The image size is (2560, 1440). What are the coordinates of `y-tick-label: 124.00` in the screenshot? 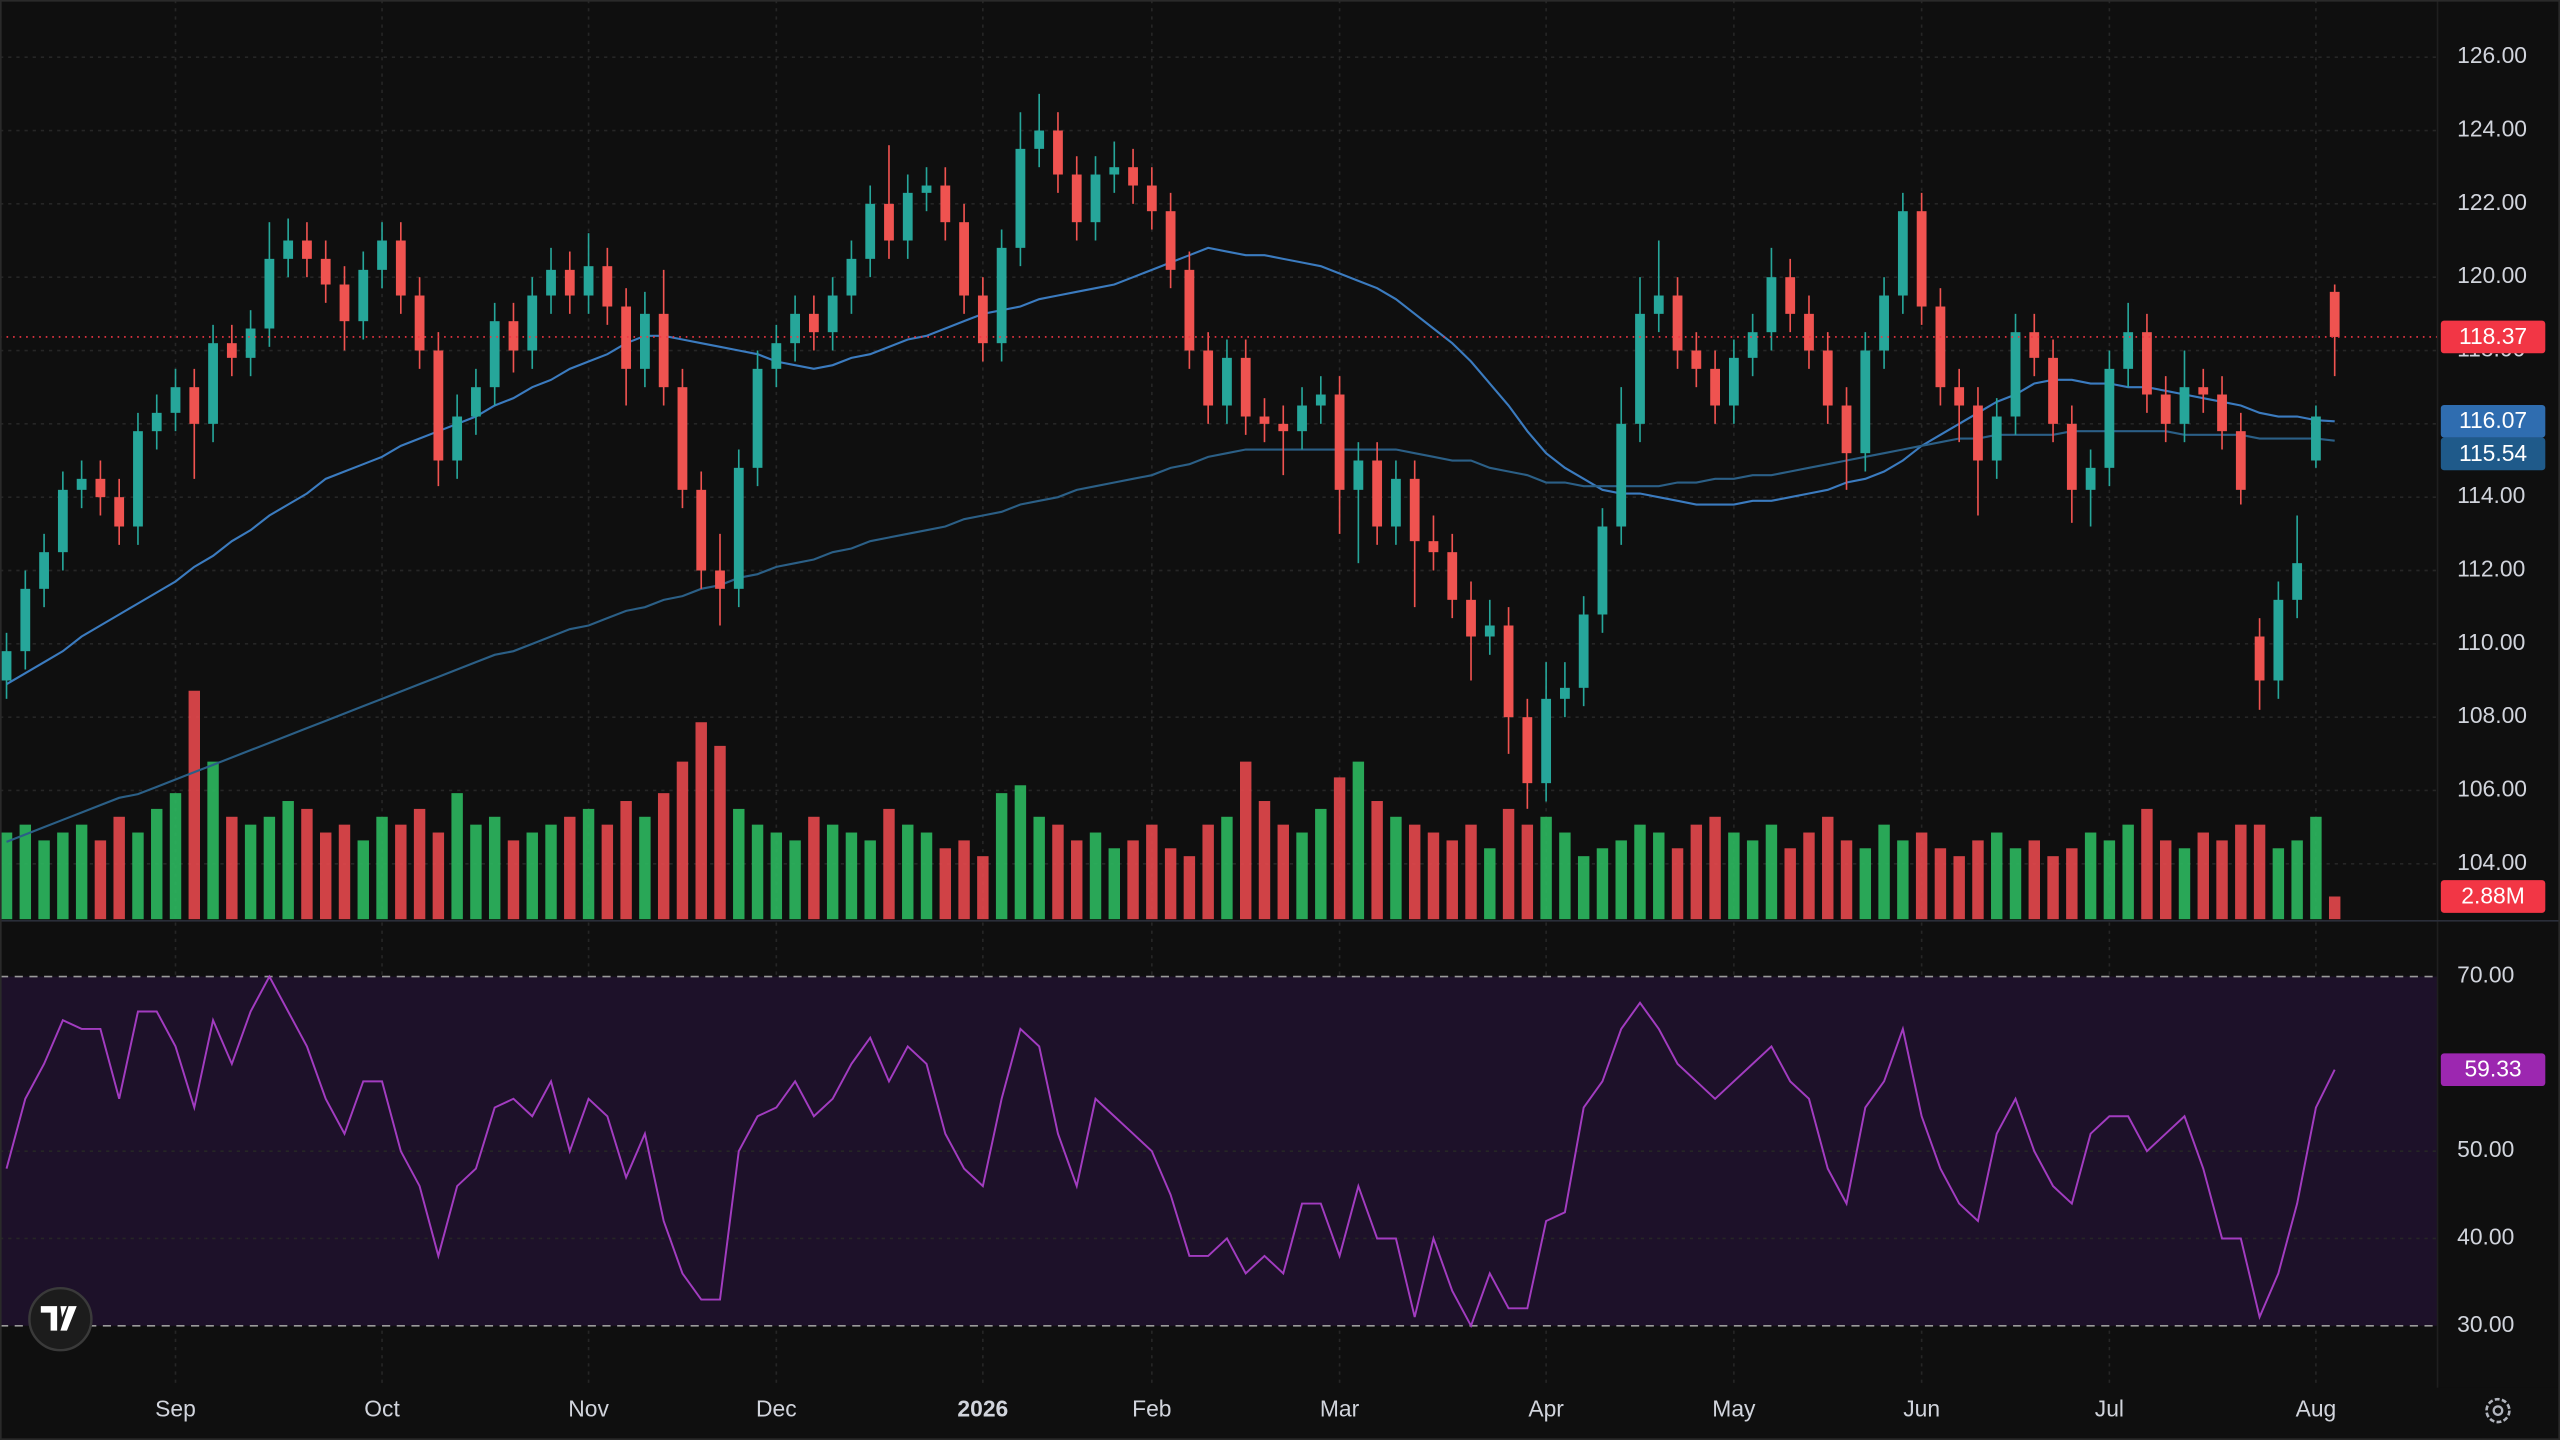 It's located at (2492, 129).